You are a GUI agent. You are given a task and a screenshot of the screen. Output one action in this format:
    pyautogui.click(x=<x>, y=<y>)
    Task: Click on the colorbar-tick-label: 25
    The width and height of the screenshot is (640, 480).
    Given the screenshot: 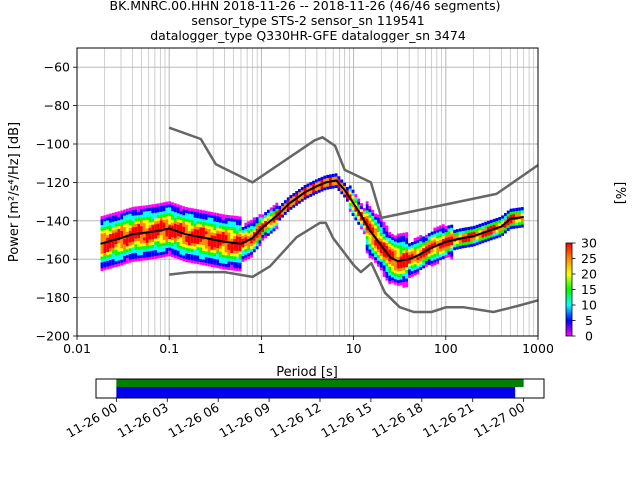 What is the action you would take?
    pyautogui.click(x=589, y=258)
    